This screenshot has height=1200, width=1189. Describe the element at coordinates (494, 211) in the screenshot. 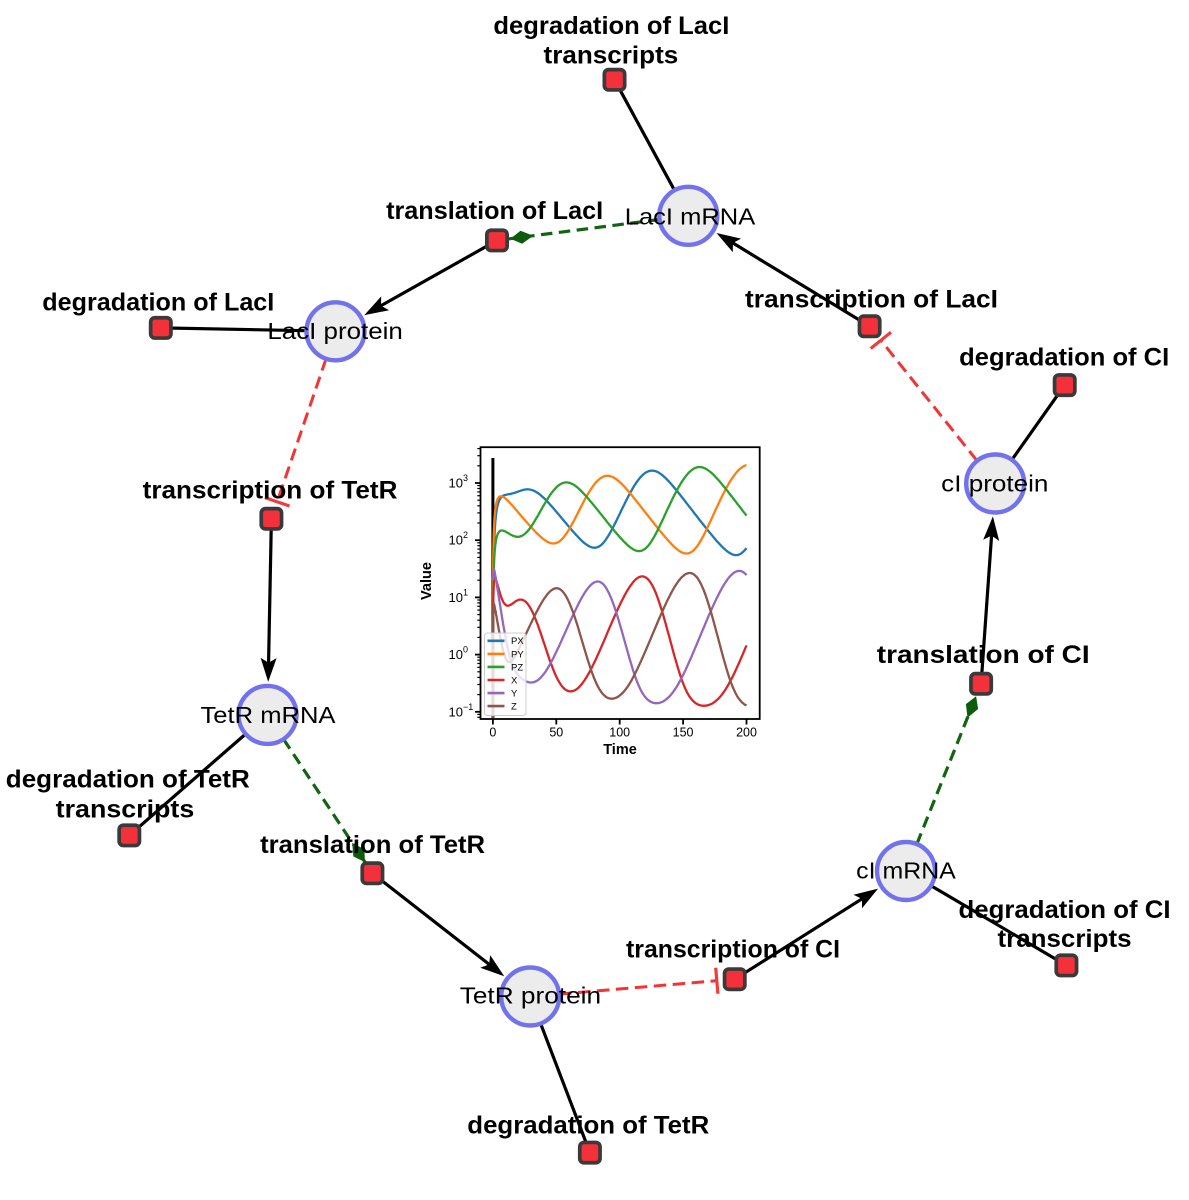

I see `svg-text: translation of LacI` at that location.